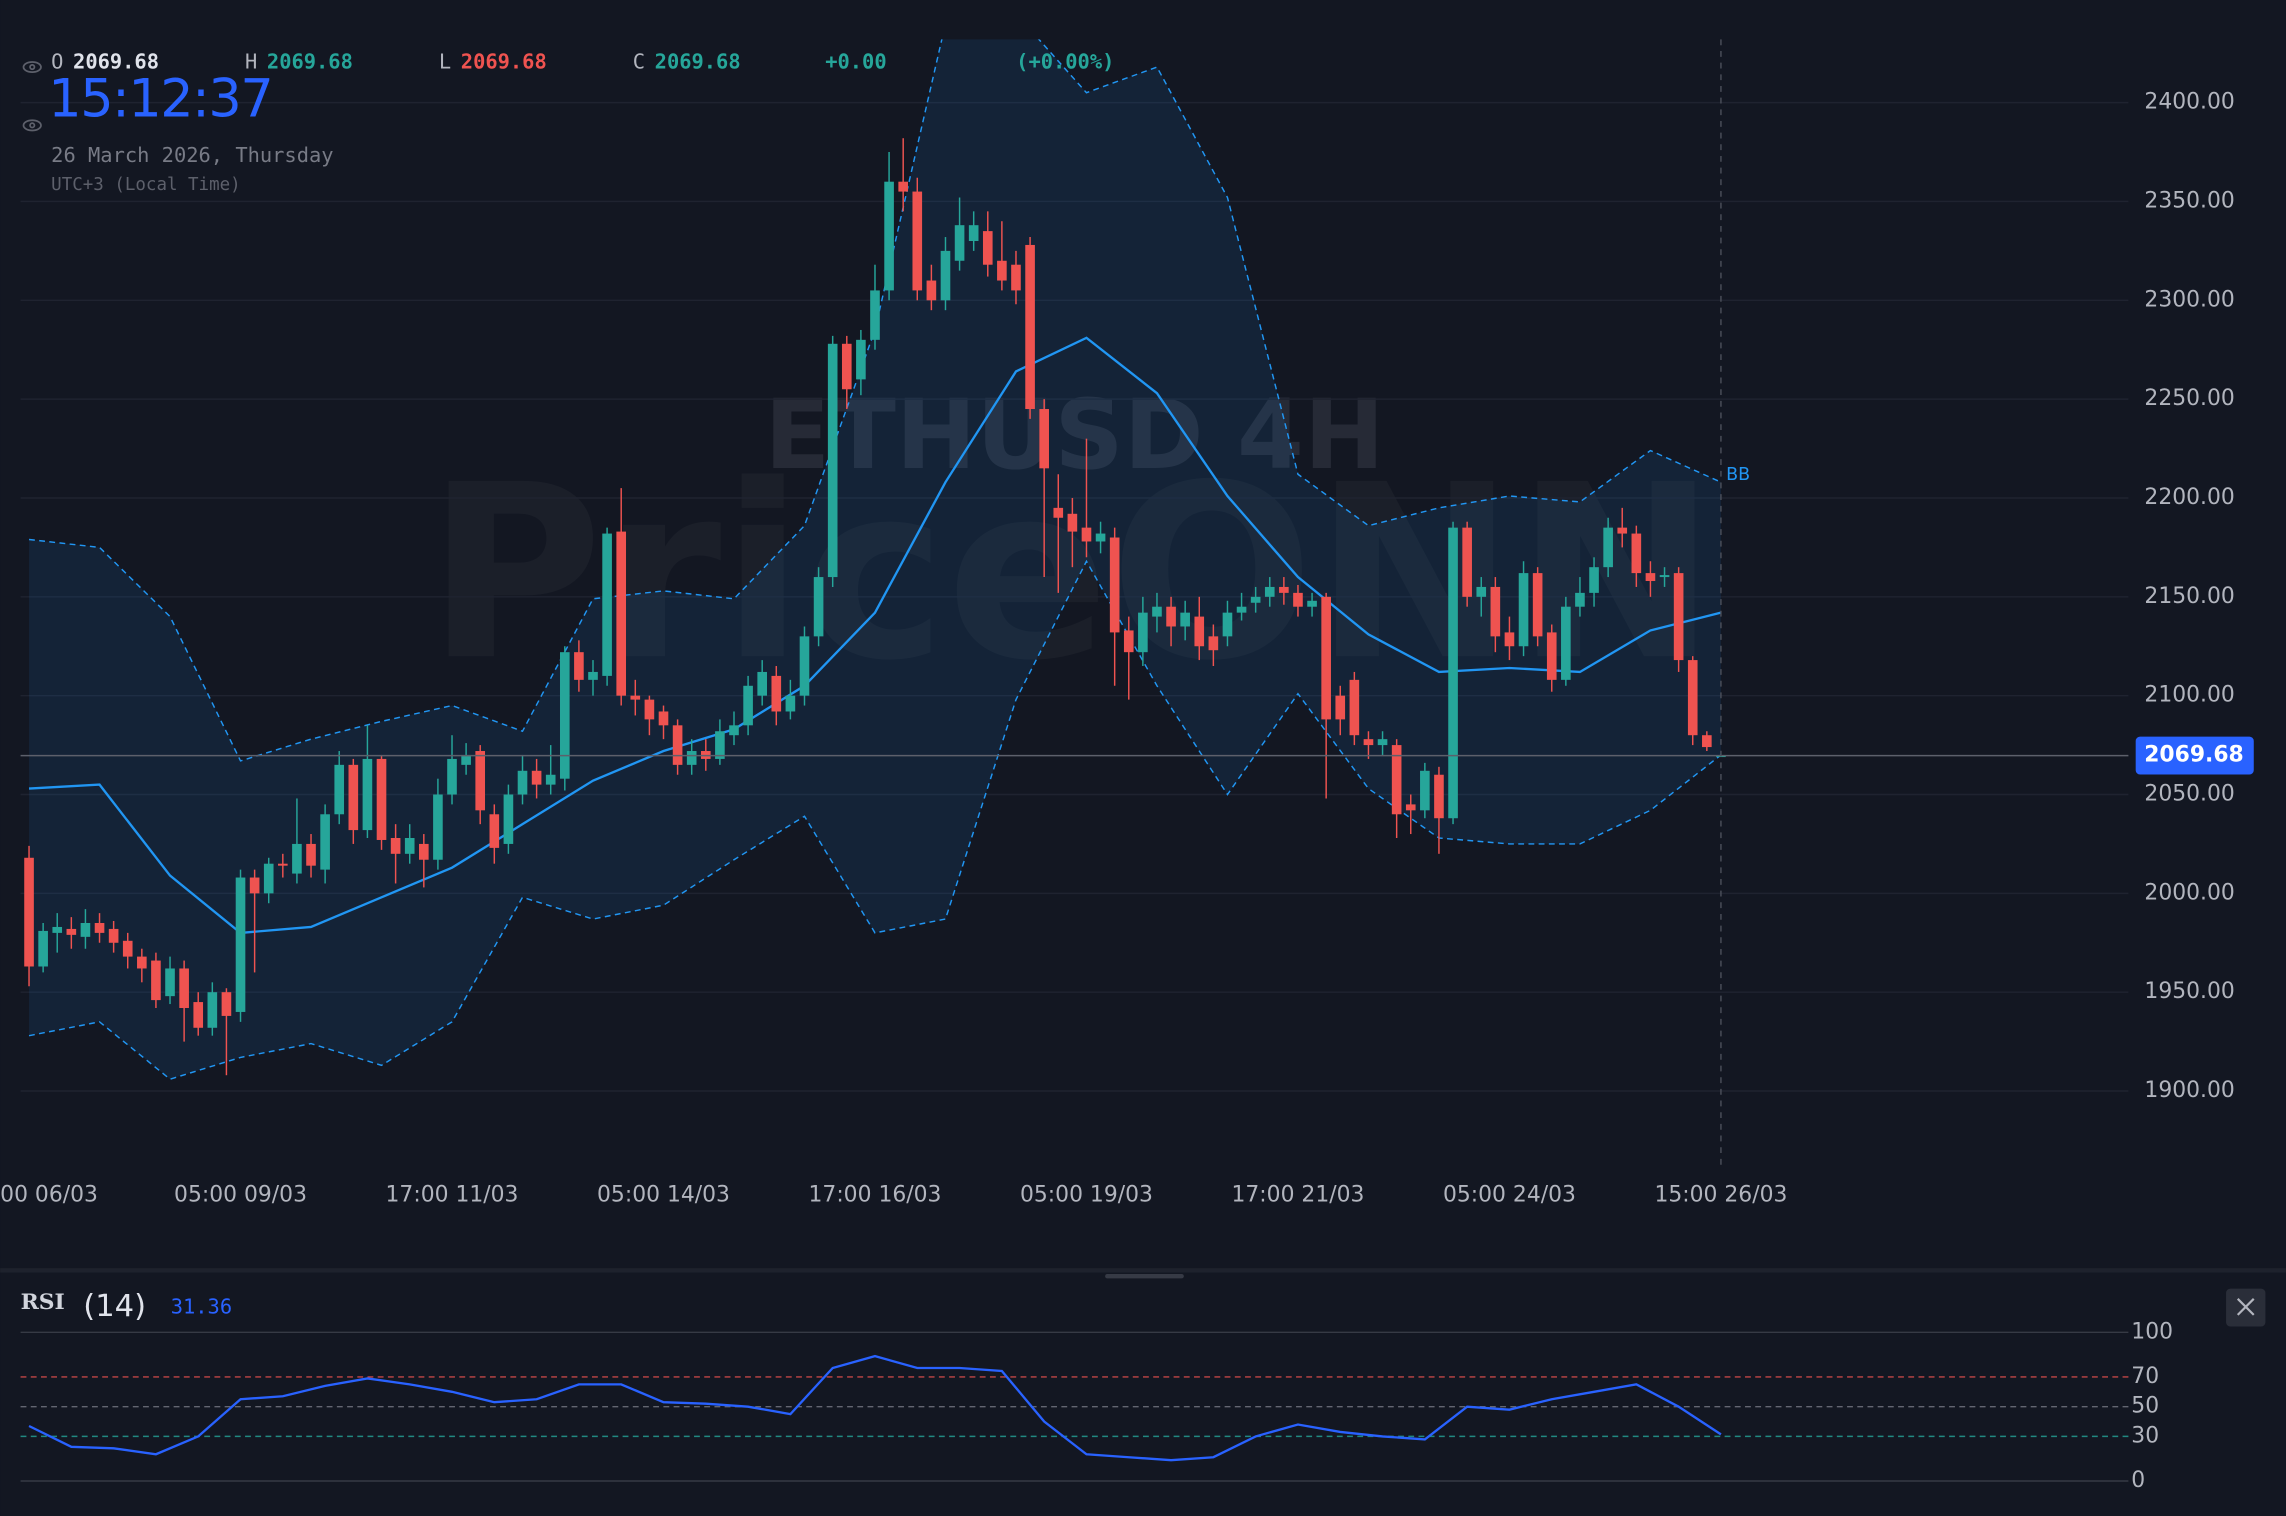 This screenshot has width=2286, height=1516. What do you see at coordinates (1143, 1270) in the screenshot?
I see `pane-divider` at bounding box center [1143, 1270].